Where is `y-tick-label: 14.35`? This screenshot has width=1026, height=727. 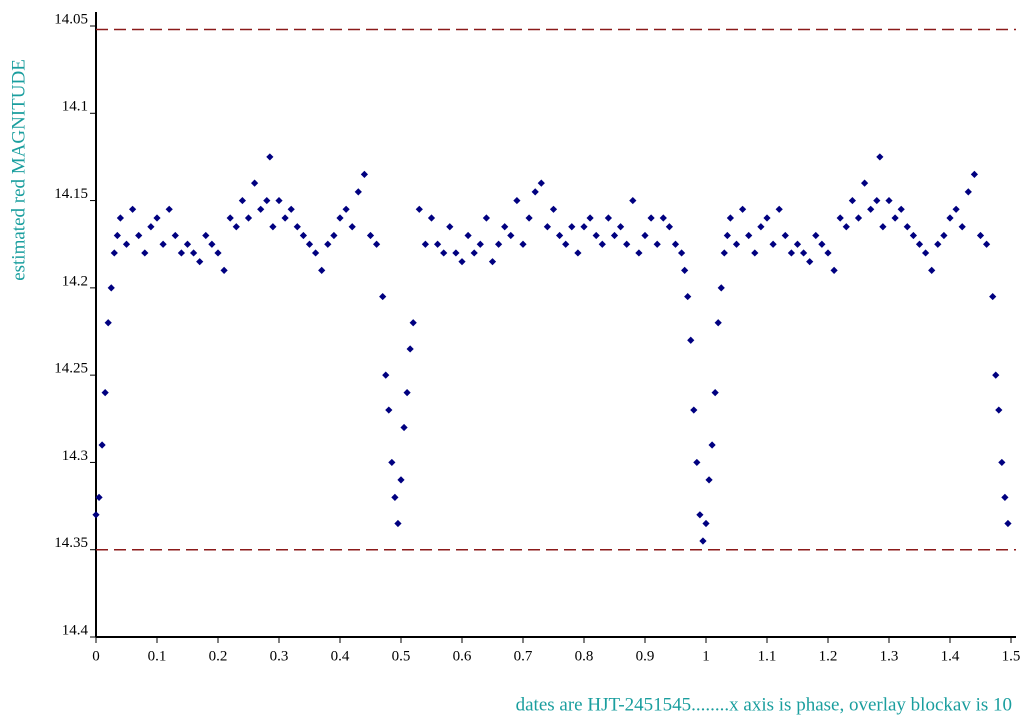 y-tick-label: 14.35 is located at coordinates (71, 543).